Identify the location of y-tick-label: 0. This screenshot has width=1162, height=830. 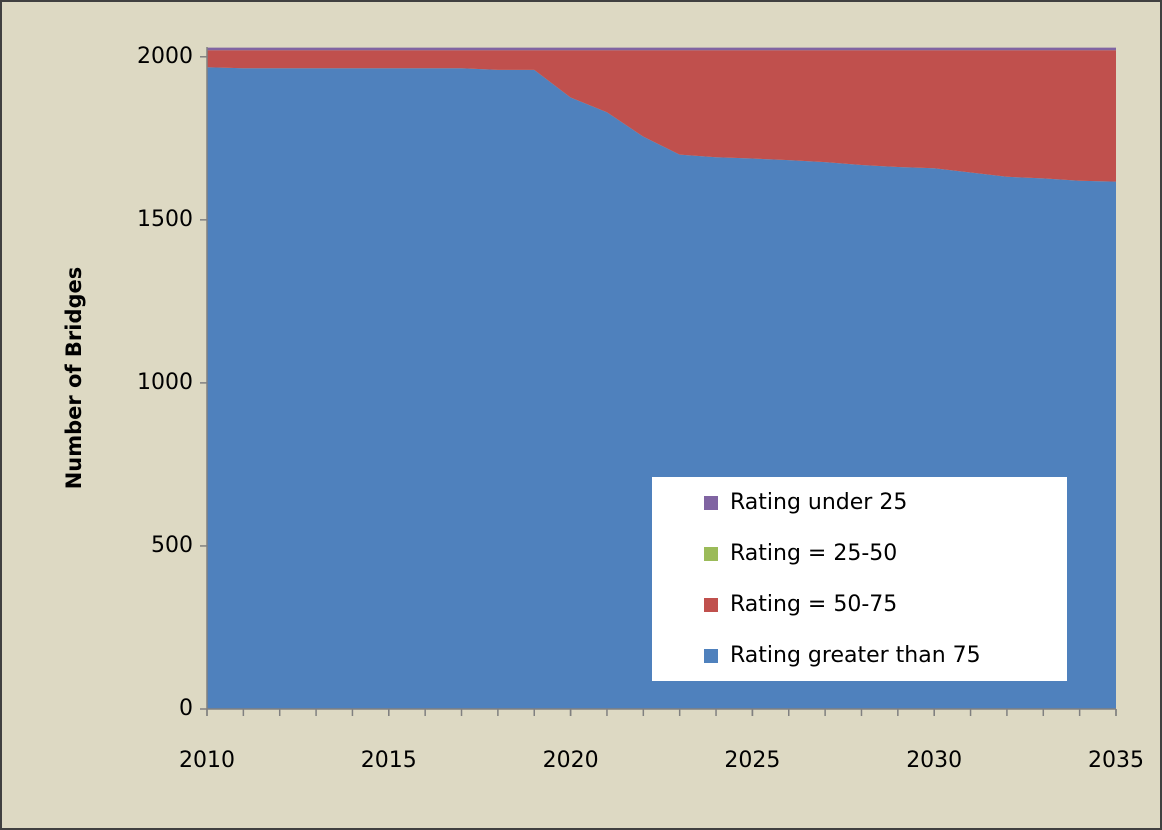
(186, 708).